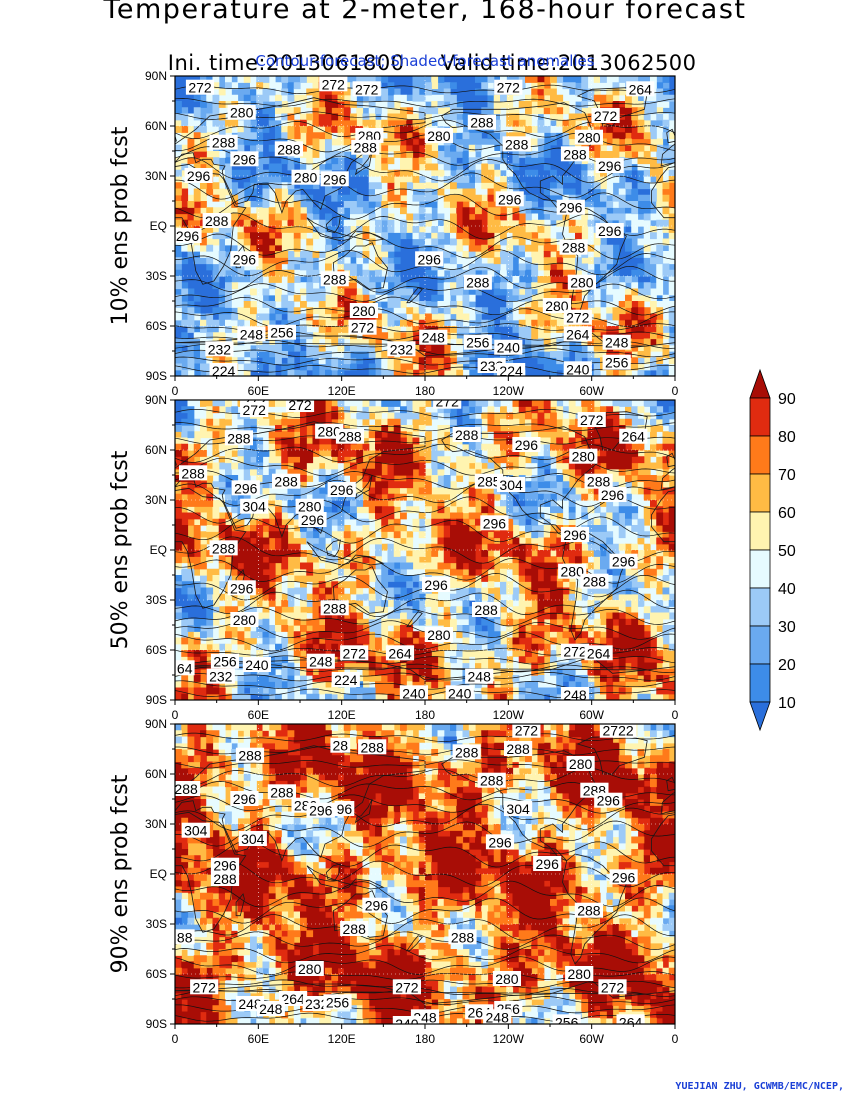  I want to click on contour-label-text: 256, so click(225, 662).